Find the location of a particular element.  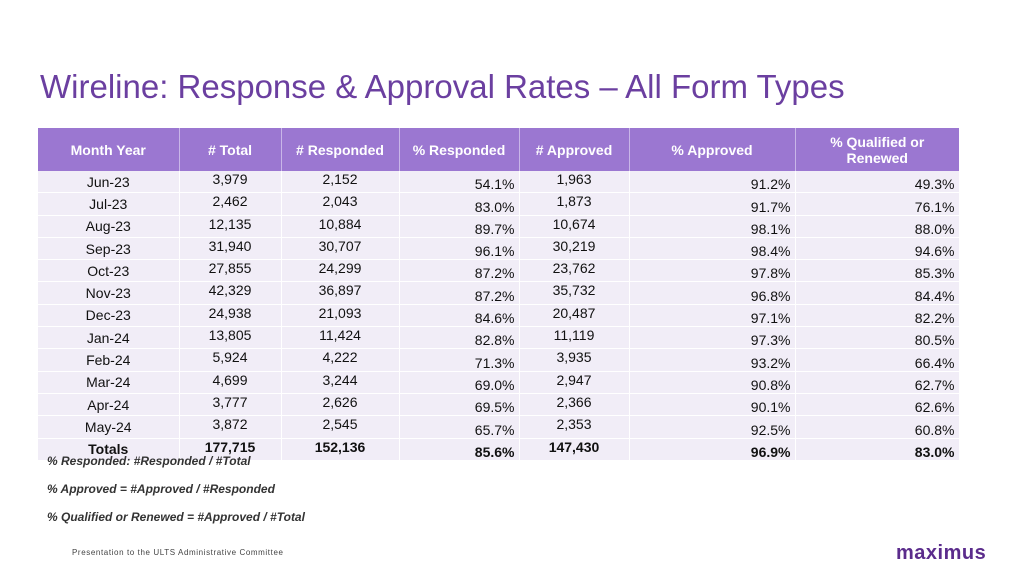

table-cell: 3,777 is located at coordinates (230, 405).